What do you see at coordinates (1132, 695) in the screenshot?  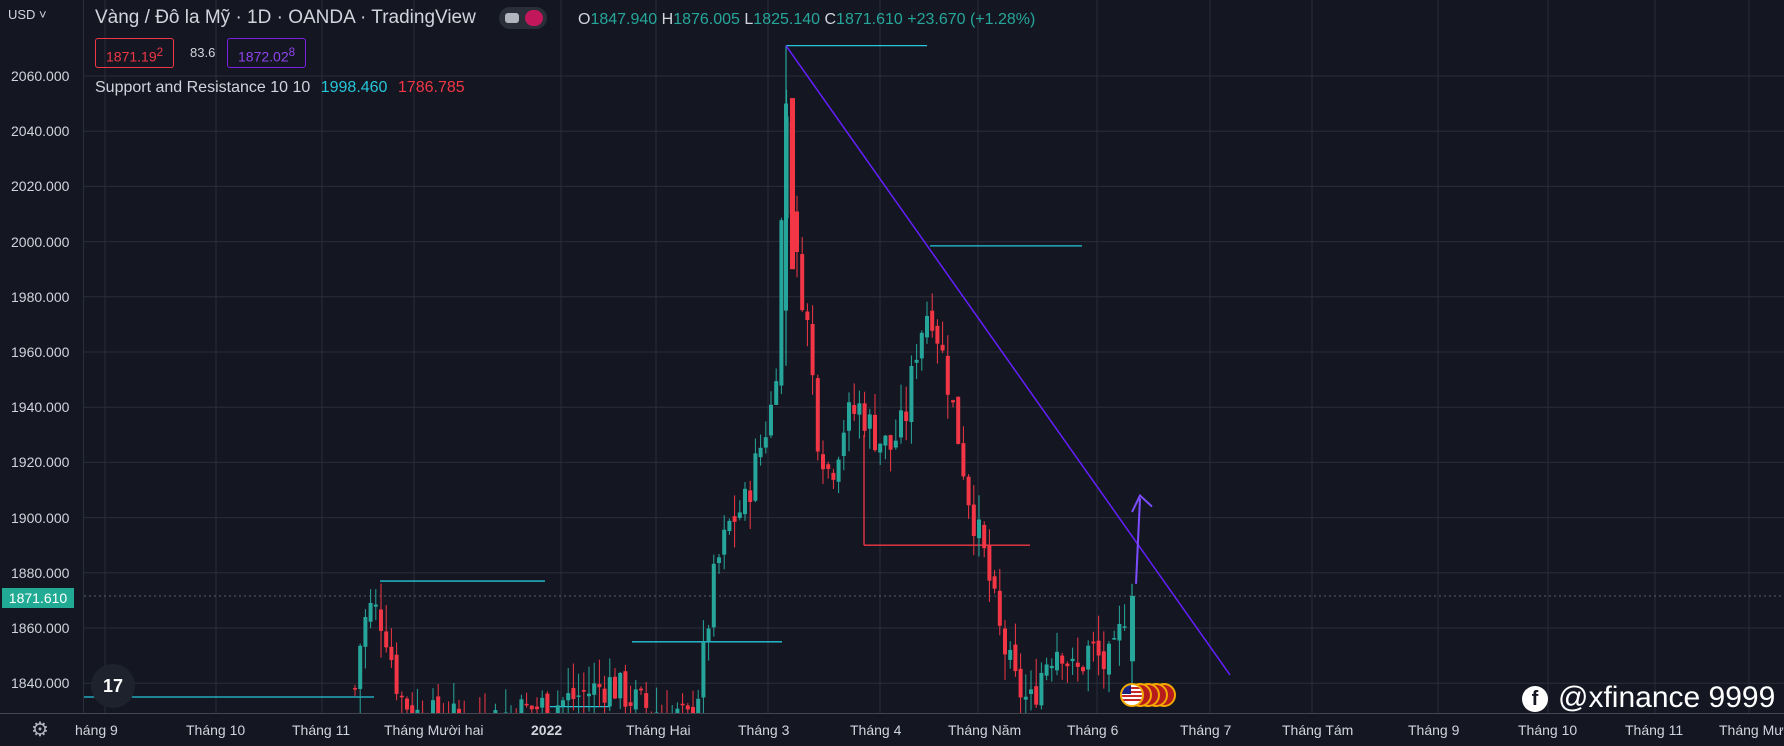 I see `us-flag-icon` at bounding box center [1132, 695].